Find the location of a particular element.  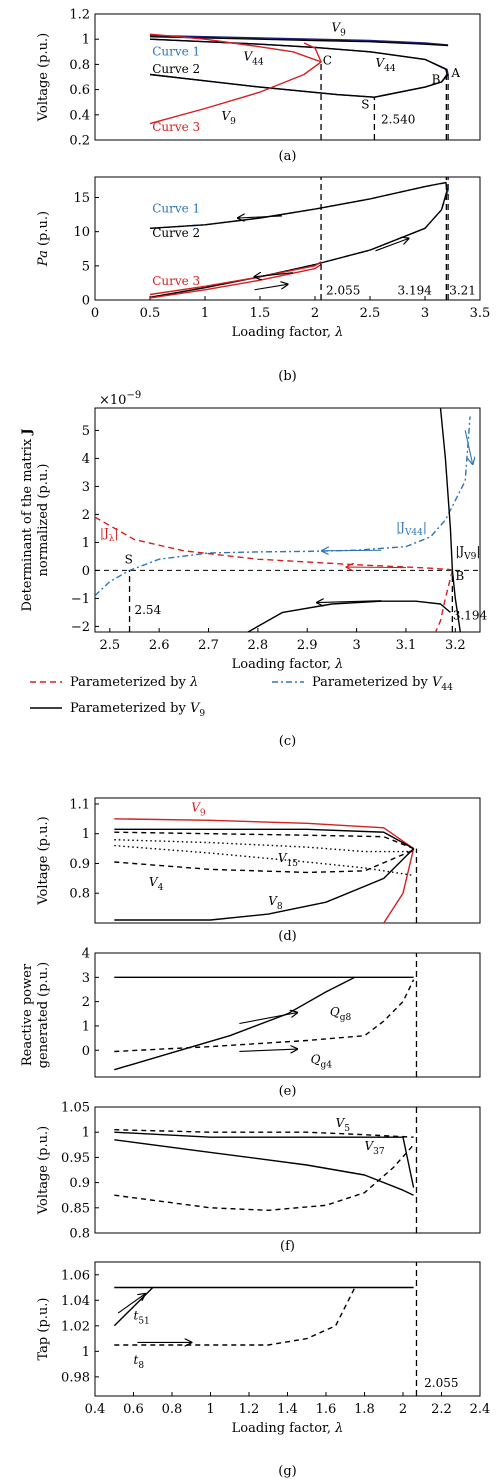

ylabel-b: Pa (p.u.) is located at coordinates (43, 239).